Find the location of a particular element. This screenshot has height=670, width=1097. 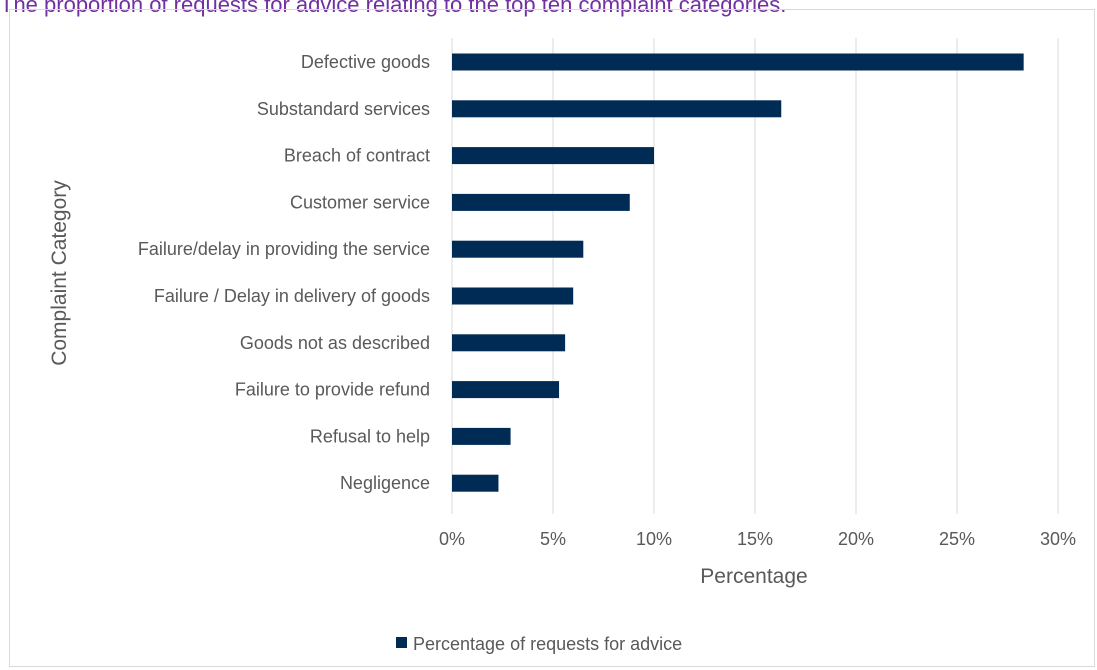

x-tick-labels: 0% 5% 10% 15% 20% 25% 30% is located at coordinates (757, 539).